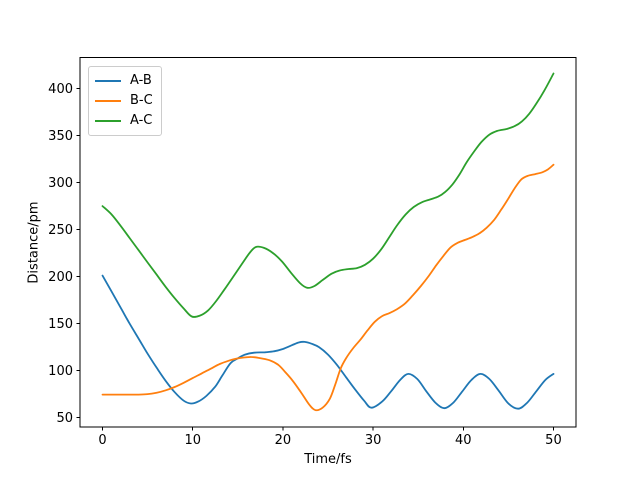  What do you see at coordinates (64, 418) in the screenshot?
I see `y-tick-label: 50` at bounding box center [64, 418].